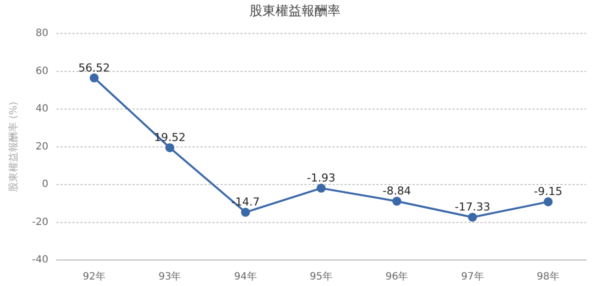  Describe the element at coordinates (396, 276) in the screenshot. I see `x-tick-label: 96年` at that location.